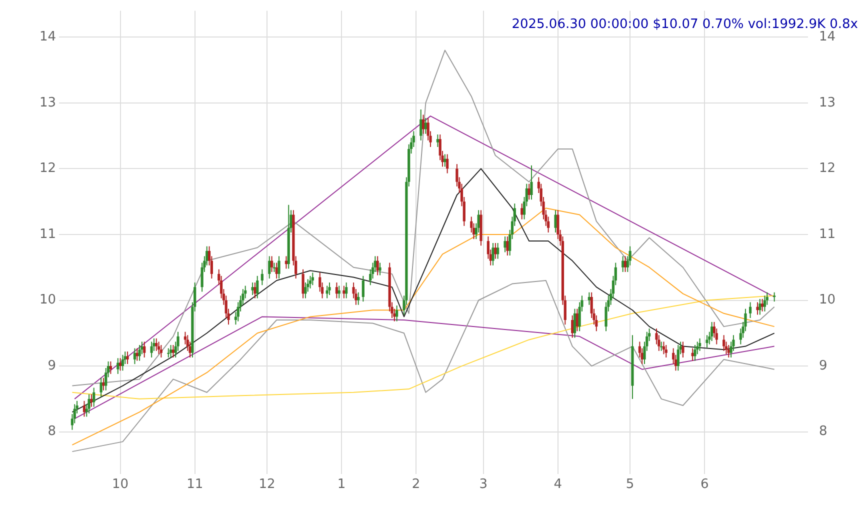  I want to click on y2-tick-label: 11, so click(827, 234).